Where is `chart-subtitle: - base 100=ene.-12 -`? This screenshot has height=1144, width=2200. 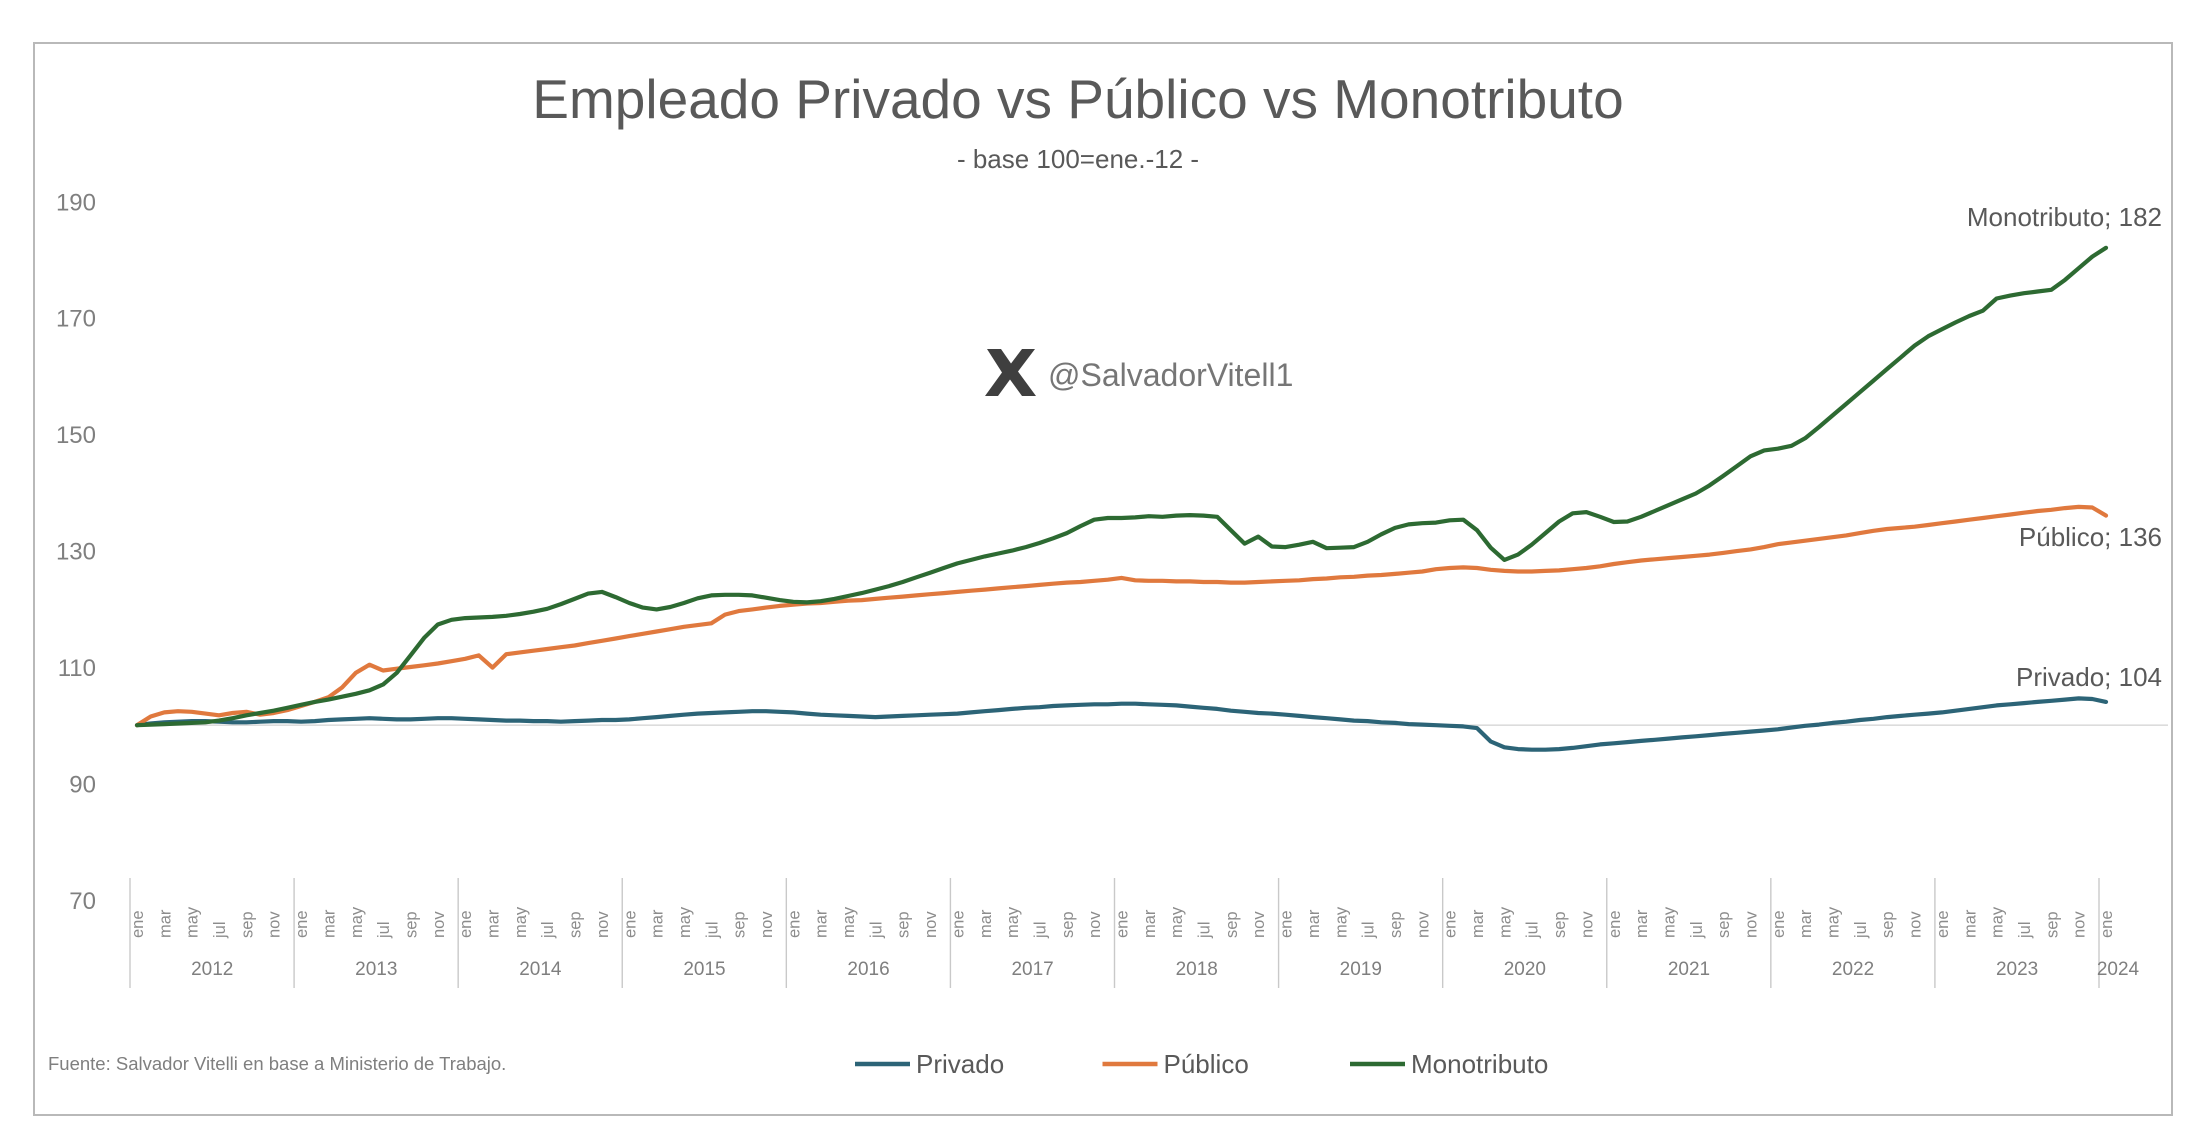 chart-subtitle: - base 100=ene.-12 - is located at coordinates (1078, 159).